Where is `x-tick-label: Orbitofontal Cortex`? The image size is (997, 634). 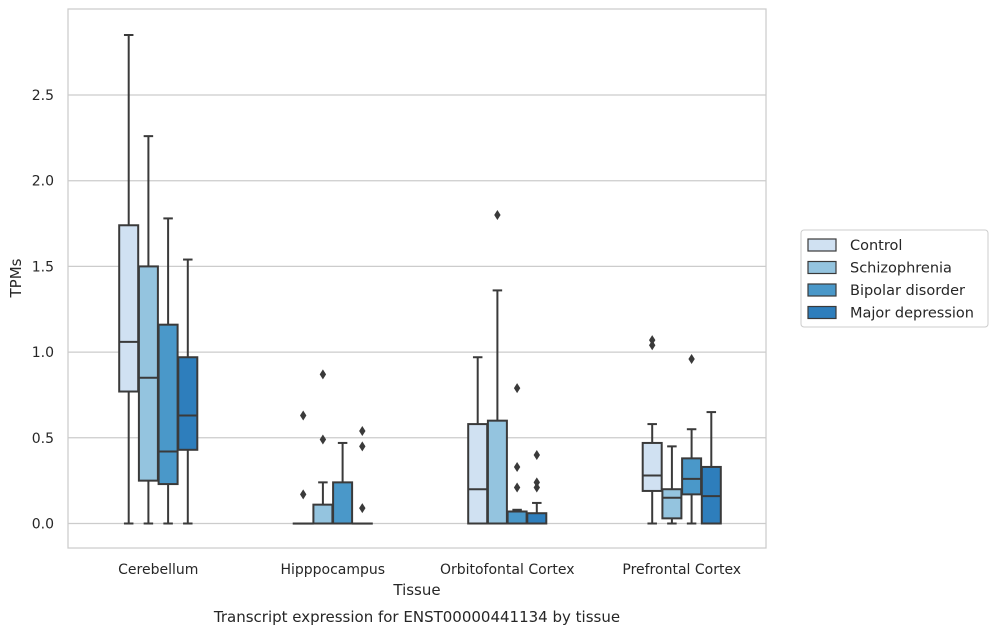 x-tick-label: Orbitofontal Cortex is located at coordinates (507, 570).